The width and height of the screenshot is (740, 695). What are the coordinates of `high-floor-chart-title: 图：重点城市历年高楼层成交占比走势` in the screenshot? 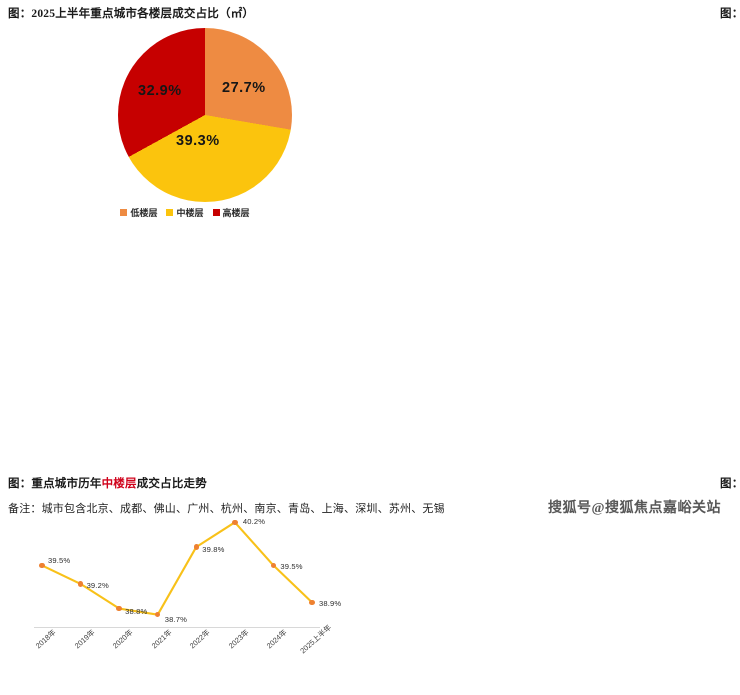 It's located at (730, 483).